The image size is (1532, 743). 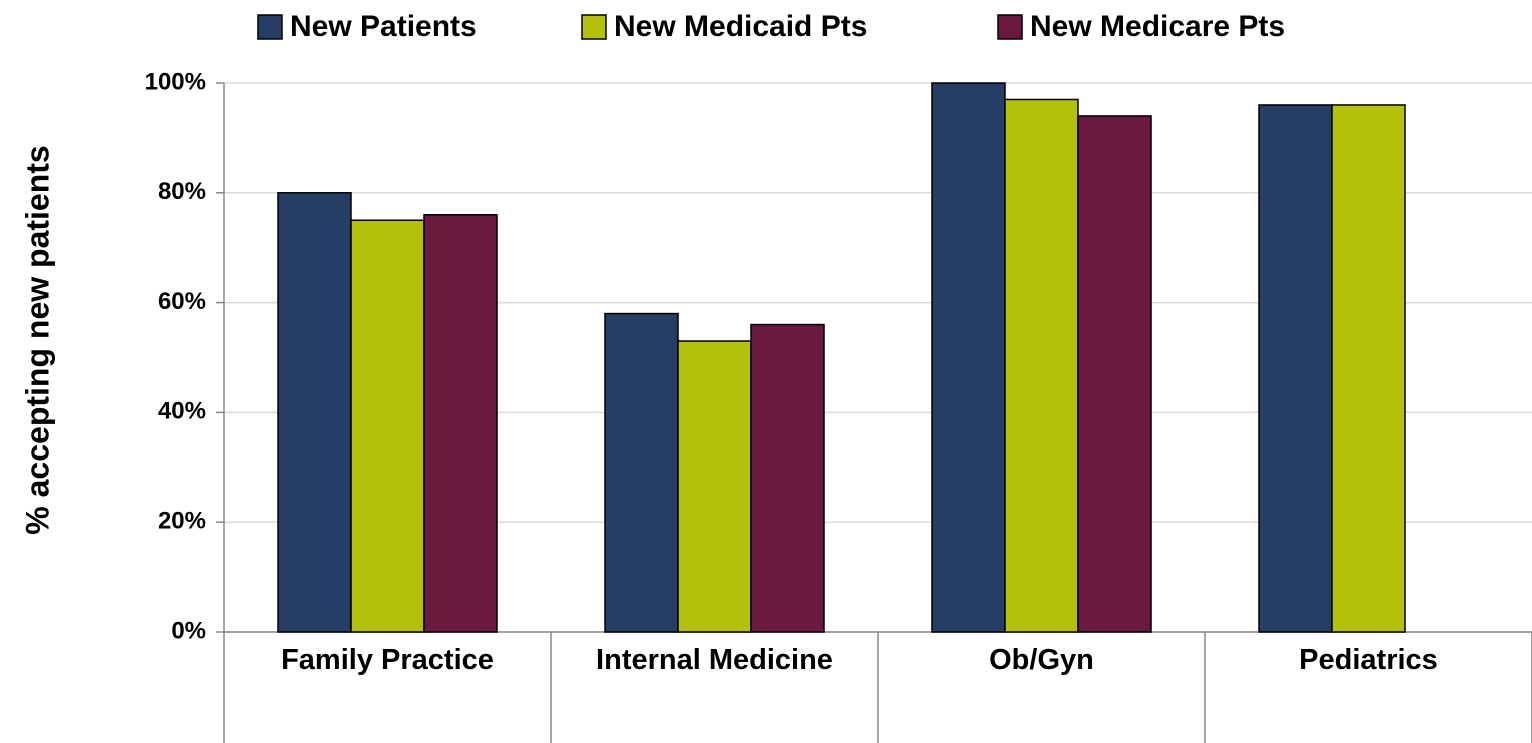 What do you see at coordinates (182, 411) in the screenshot?
I see `y-tick-label: 40%` at bounding box center [182, 411].